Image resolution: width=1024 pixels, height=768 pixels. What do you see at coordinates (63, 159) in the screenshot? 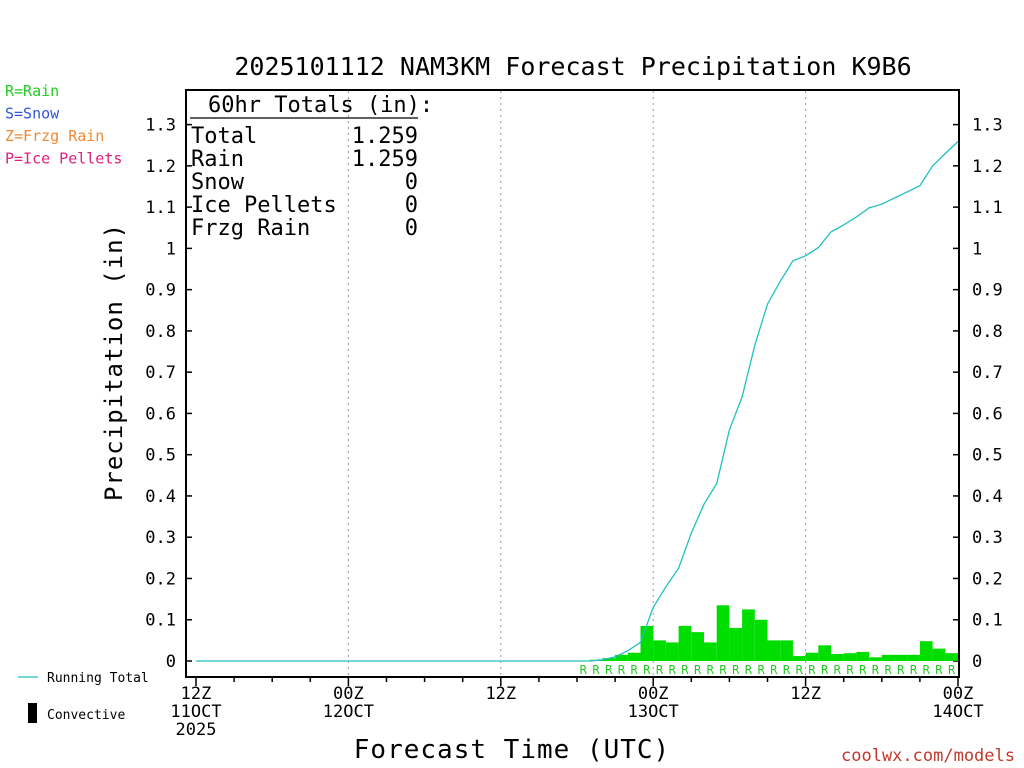
I see `type-legend-item: P=Ice Pellets` at bounding box center [63, 159].